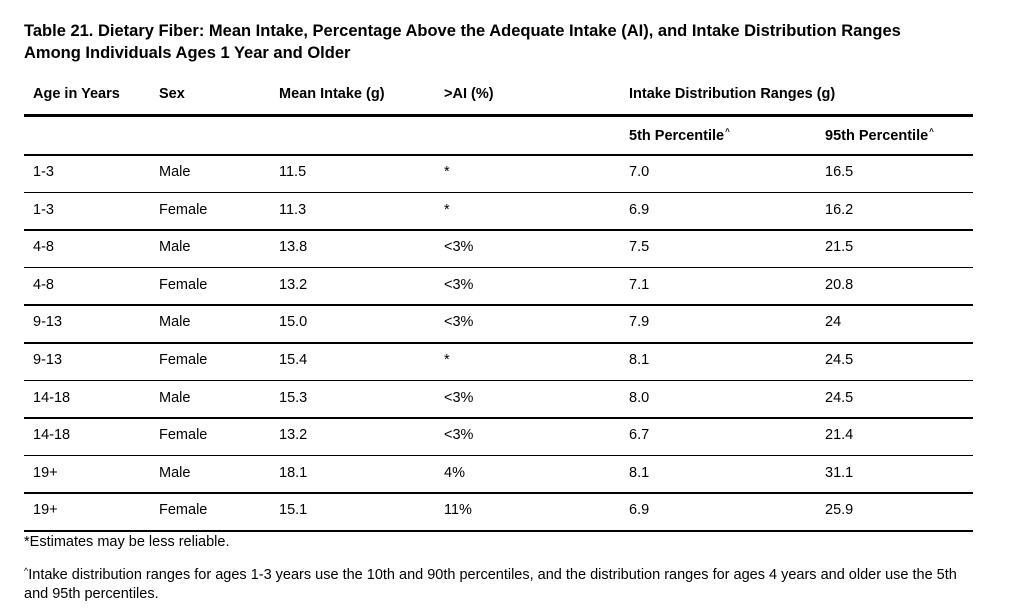 This screenshot has width=1024, height=608. Describe the element at coordinates (458, 510) in the screenshot. I see `cell-above-ai: 11%` at that location.